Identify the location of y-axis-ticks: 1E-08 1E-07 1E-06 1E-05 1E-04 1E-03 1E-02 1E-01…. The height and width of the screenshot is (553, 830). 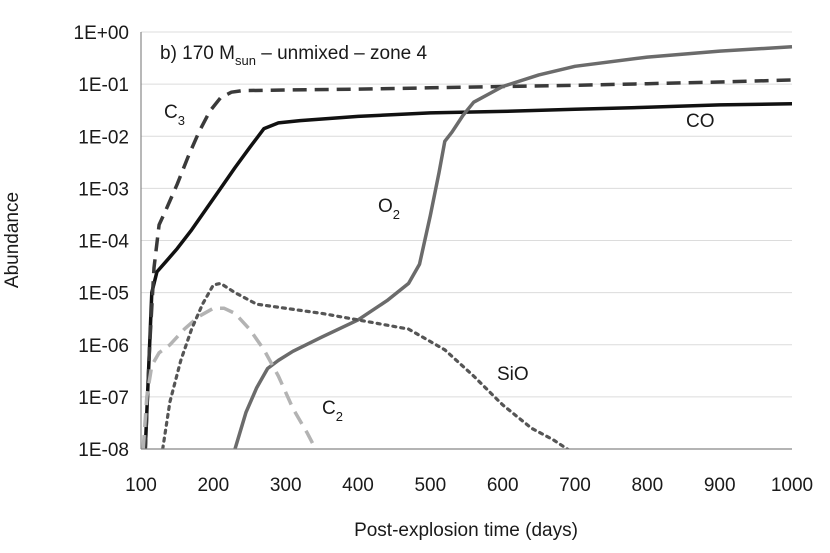
(102, 242).